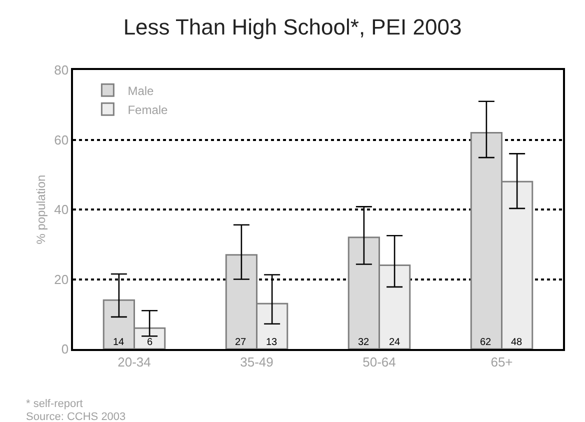 The width and height of the screenshot is (585, 422). Describe the element at coordinates (486, 342) in the screenshot. I see `data-label: 62` at that location.